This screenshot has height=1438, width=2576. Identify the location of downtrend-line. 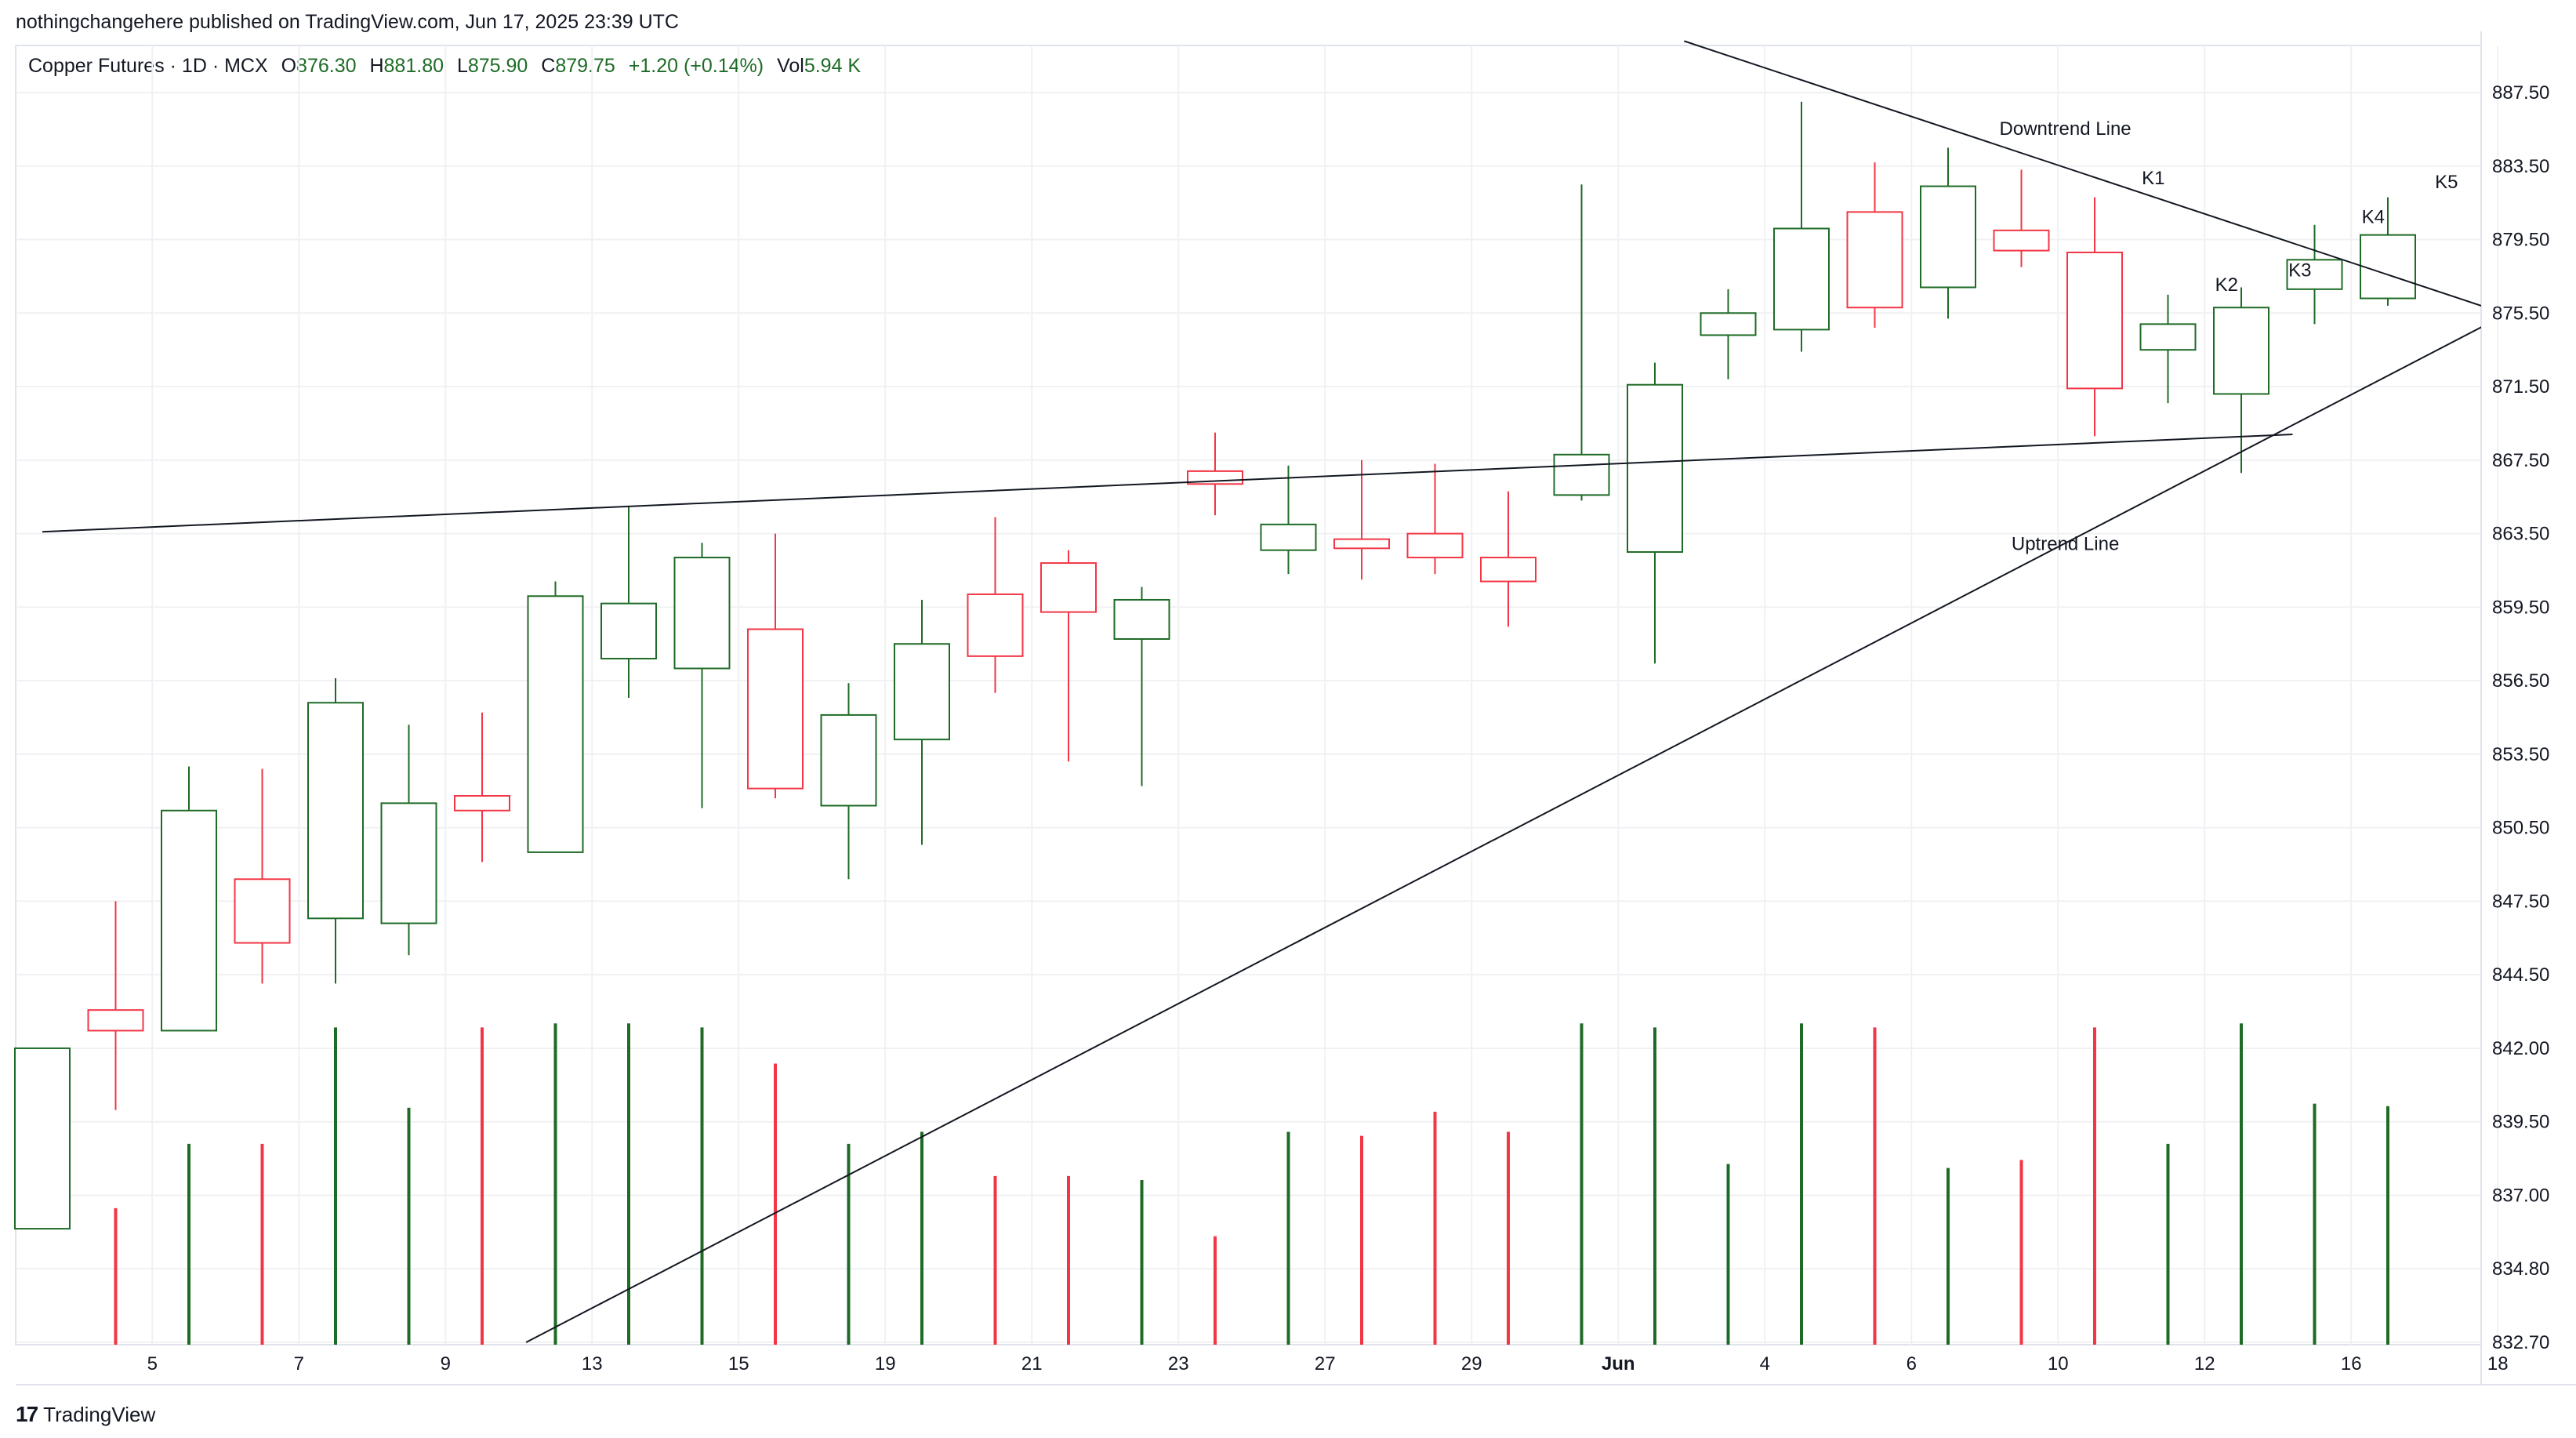
(2082, 173).